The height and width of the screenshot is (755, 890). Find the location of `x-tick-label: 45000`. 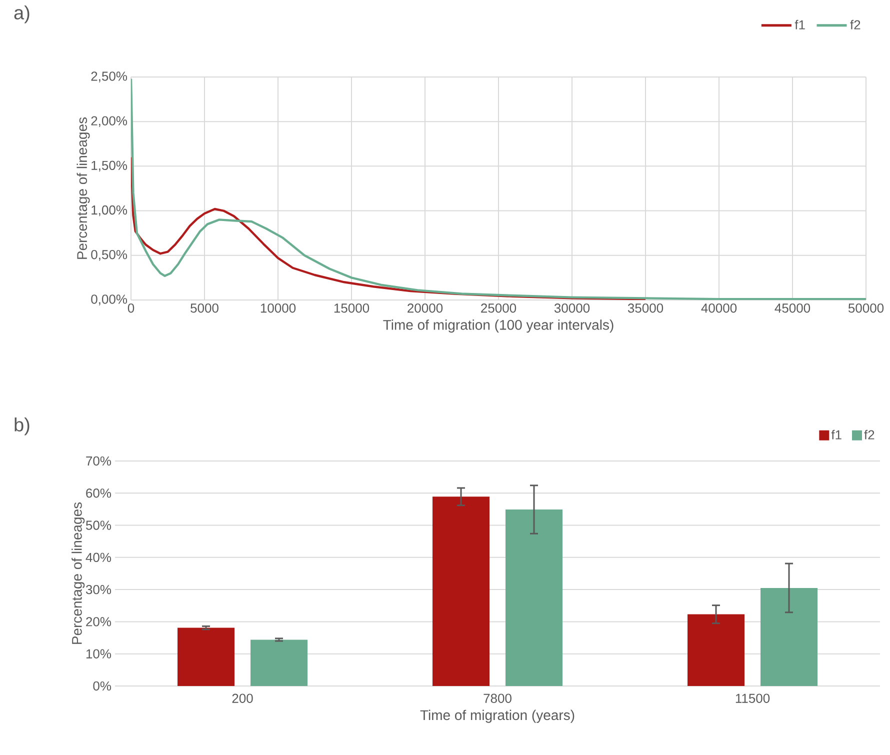

x-tick-label: 45000 is located at coordinates (792, 308).